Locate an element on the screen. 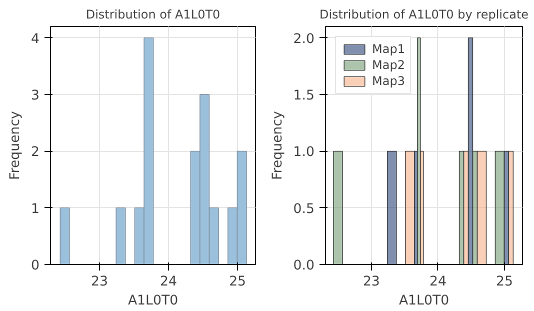 This screenshot has height=311, width=534. chart-title: Distribution of A1L0T0 by replicate is located at coordinates (424, 15).